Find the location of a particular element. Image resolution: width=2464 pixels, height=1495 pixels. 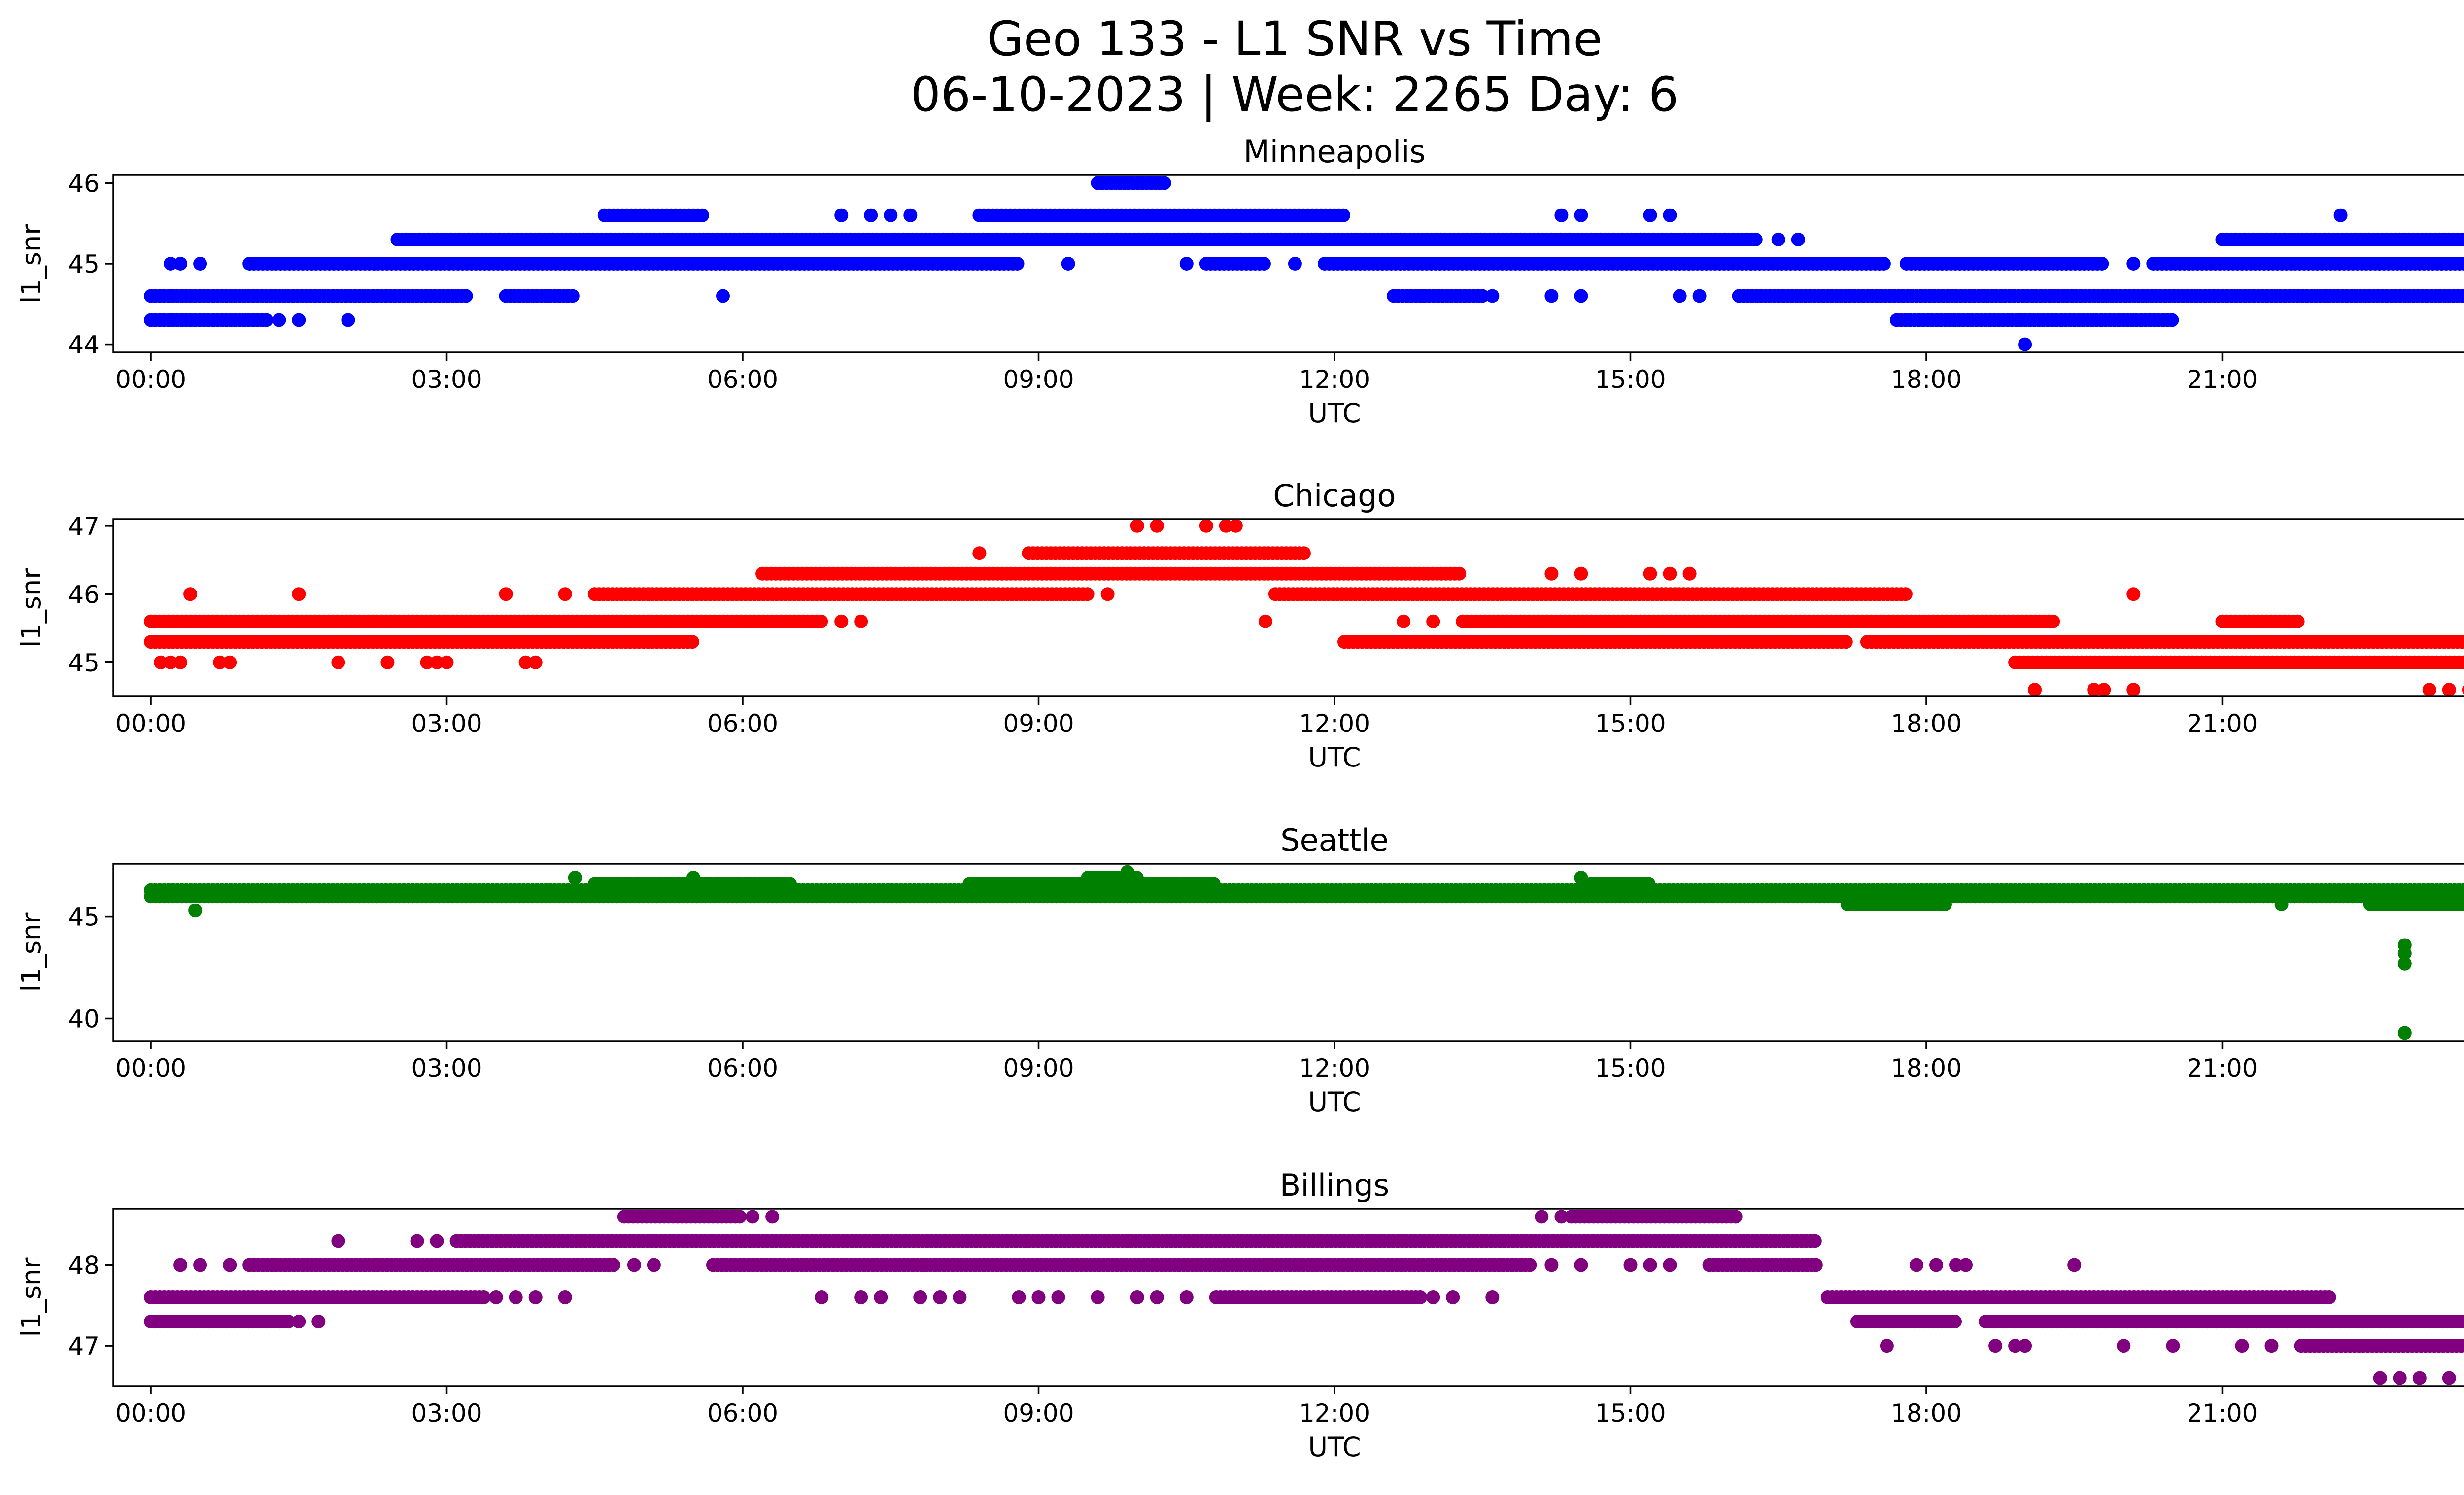

panel-title: Seattle is located at coordinates (1334, 840).